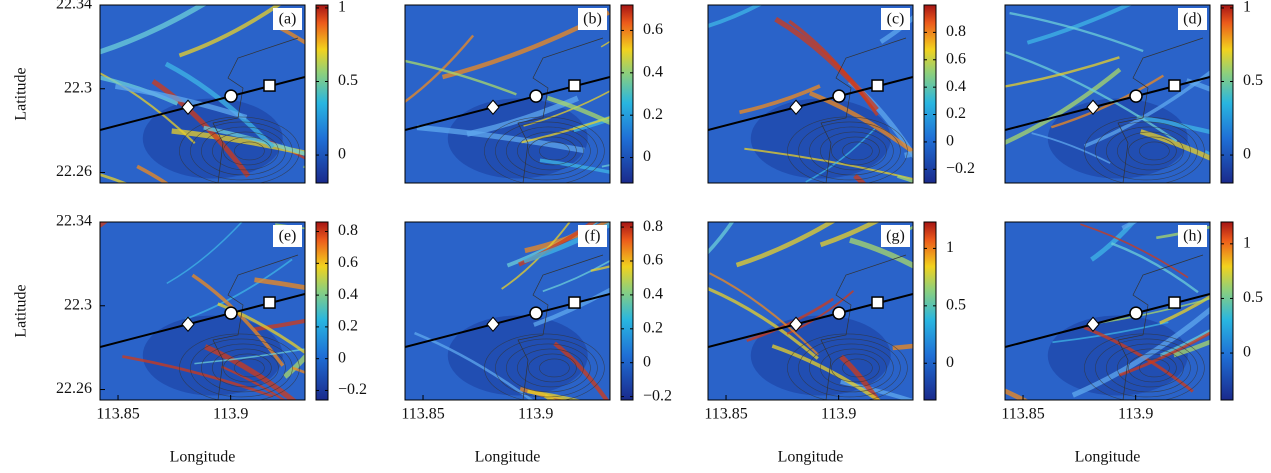  What do you see at coordinates (950, 141) in the screenshot?
I see `colorbar-tick-label: 0` at bounding box center [950, 141].